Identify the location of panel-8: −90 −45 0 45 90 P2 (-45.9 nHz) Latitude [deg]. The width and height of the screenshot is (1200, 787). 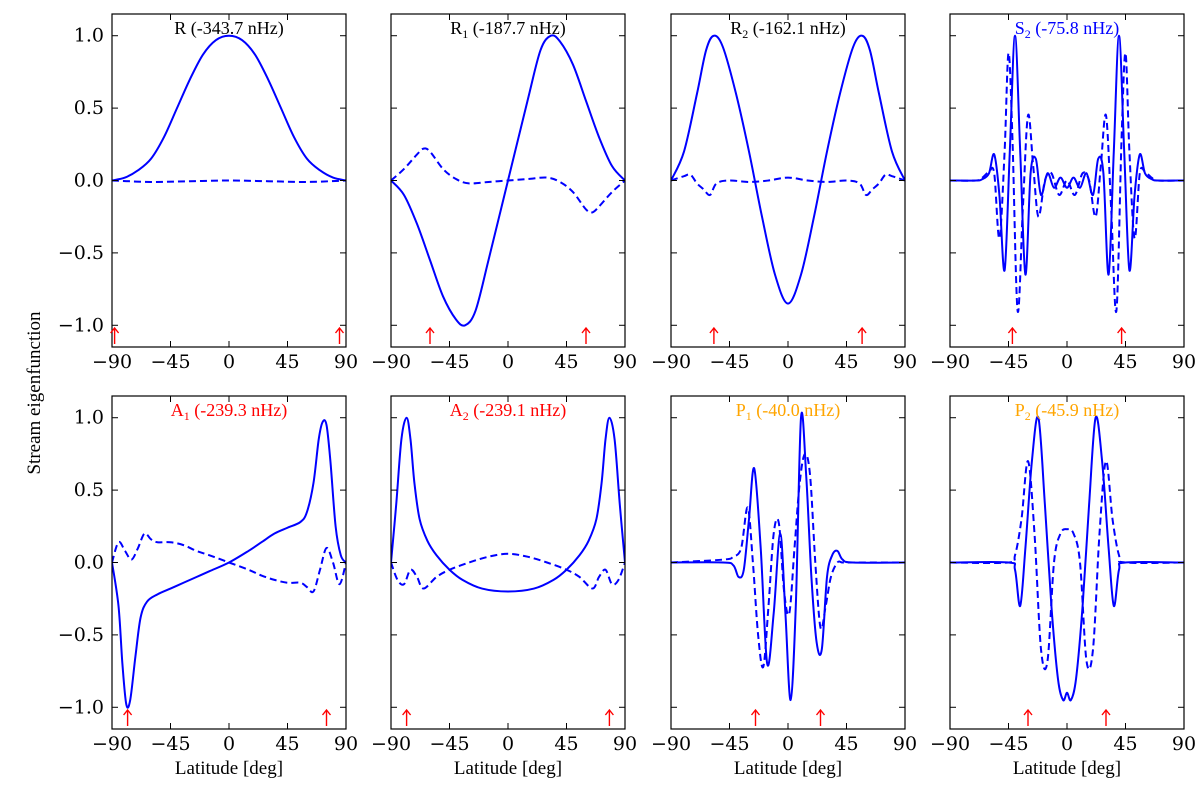
(1063, 587).